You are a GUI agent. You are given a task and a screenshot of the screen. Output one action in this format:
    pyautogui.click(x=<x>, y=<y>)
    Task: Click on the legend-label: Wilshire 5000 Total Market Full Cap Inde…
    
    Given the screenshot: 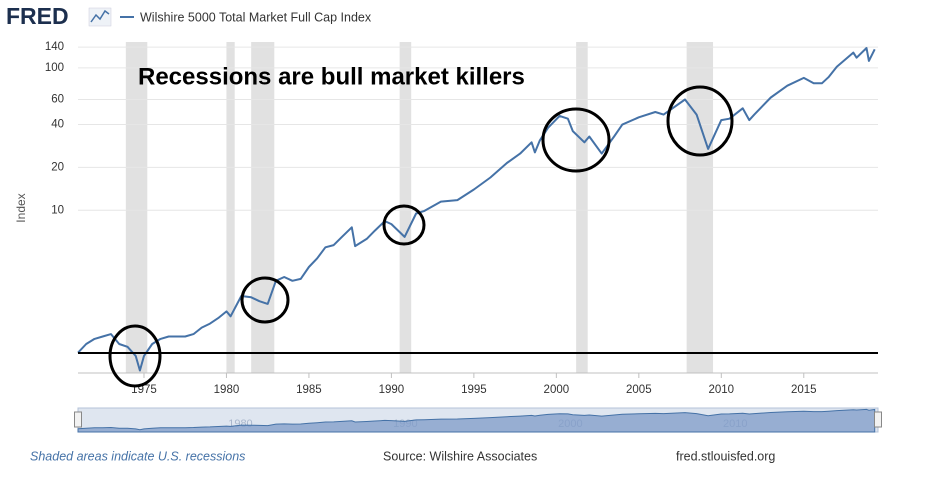 What is the action you would take?
    pyautogui.click(x=256, y=17)
    